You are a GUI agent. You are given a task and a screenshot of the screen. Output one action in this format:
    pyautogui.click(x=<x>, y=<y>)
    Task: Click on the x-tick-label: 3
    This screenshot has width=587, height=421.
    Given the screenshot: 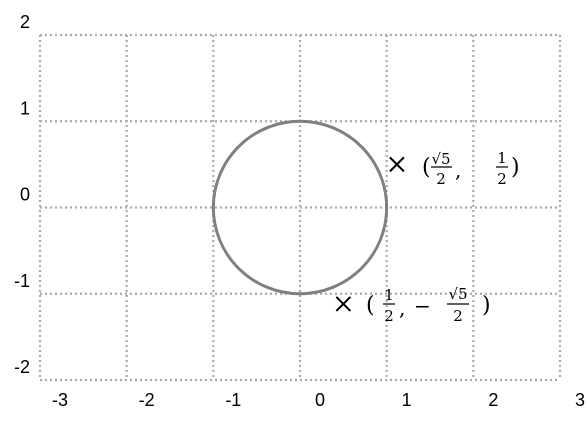 What is the action you would take?
    pyautogui.click(x=580, y=400)
    